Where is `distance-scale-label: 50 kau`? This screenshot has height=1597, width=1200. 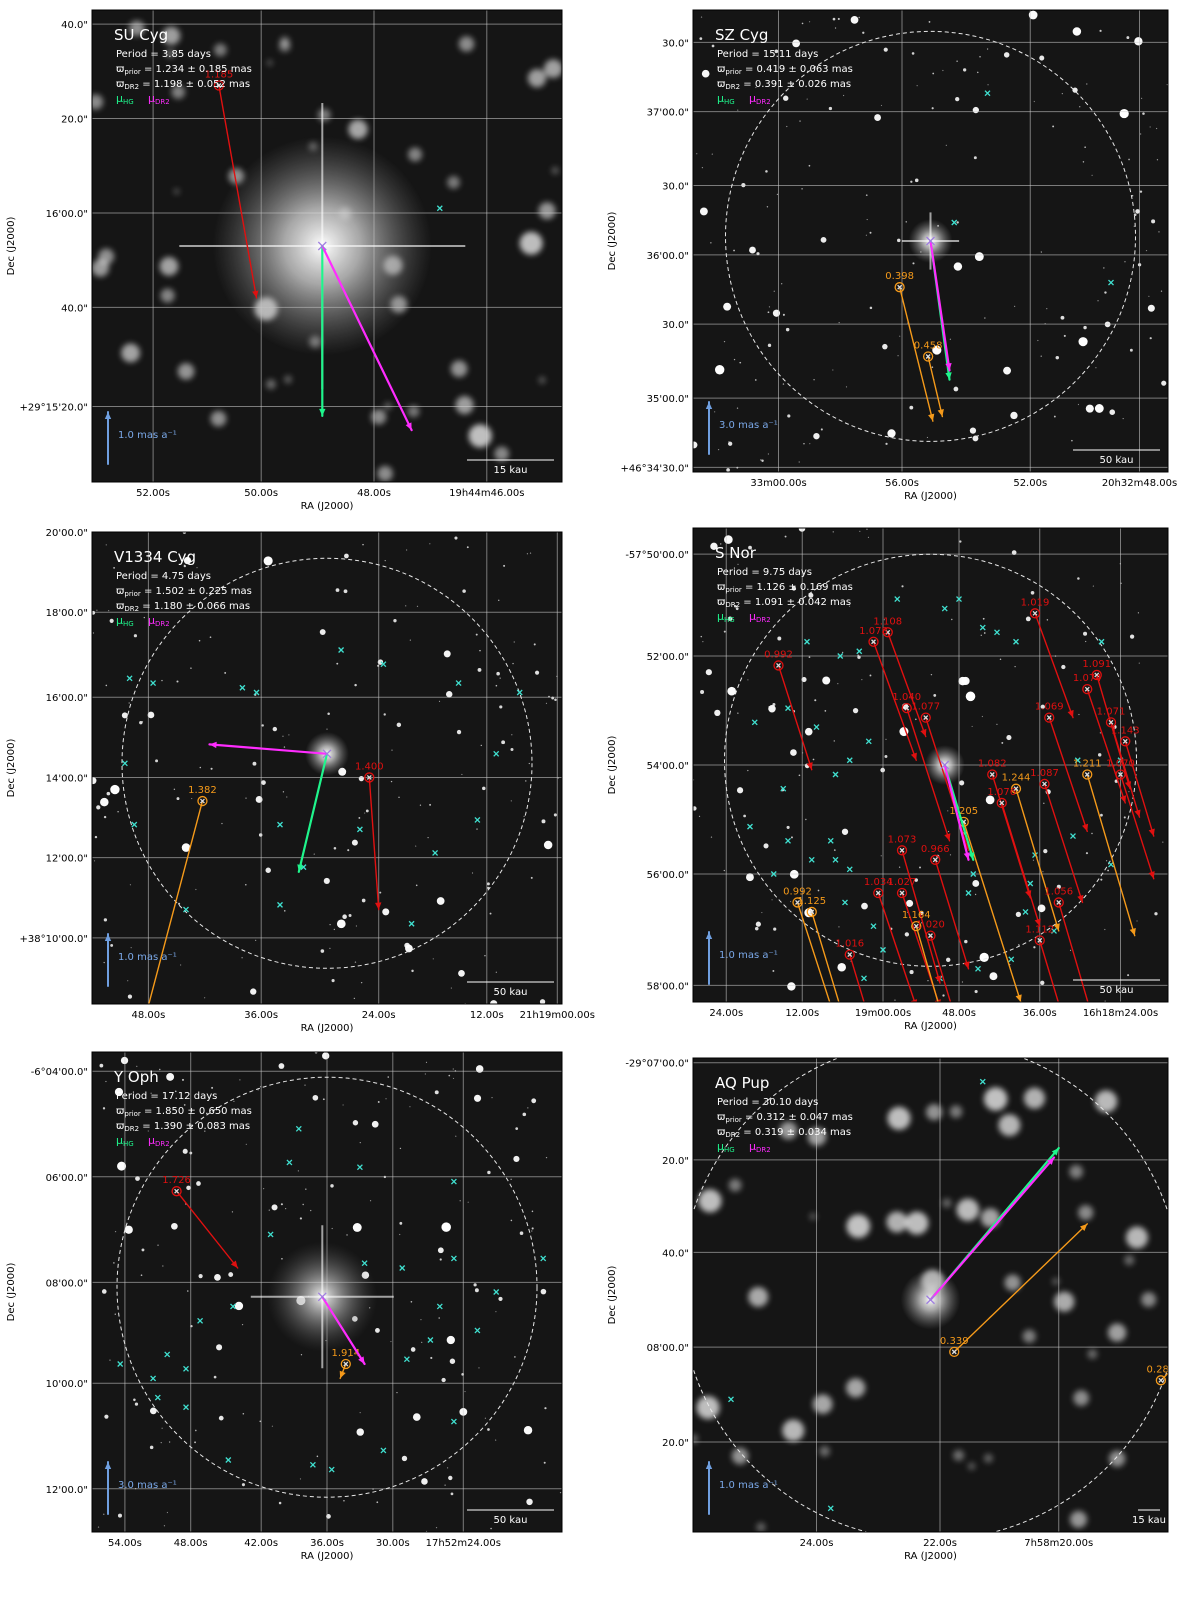
distance-scale-label: 50 kau is located at coordinates (511, 1520).